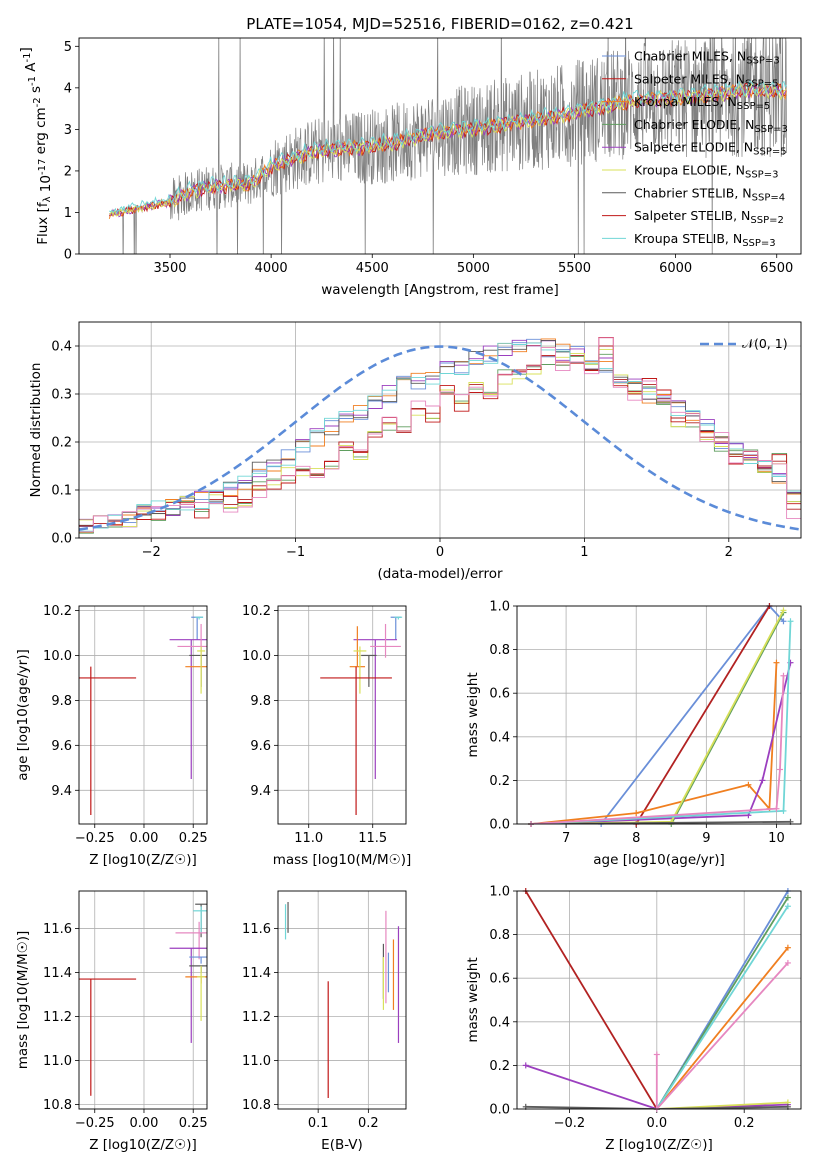  I want to click on gaussian-reference-line, so click(440, 438).